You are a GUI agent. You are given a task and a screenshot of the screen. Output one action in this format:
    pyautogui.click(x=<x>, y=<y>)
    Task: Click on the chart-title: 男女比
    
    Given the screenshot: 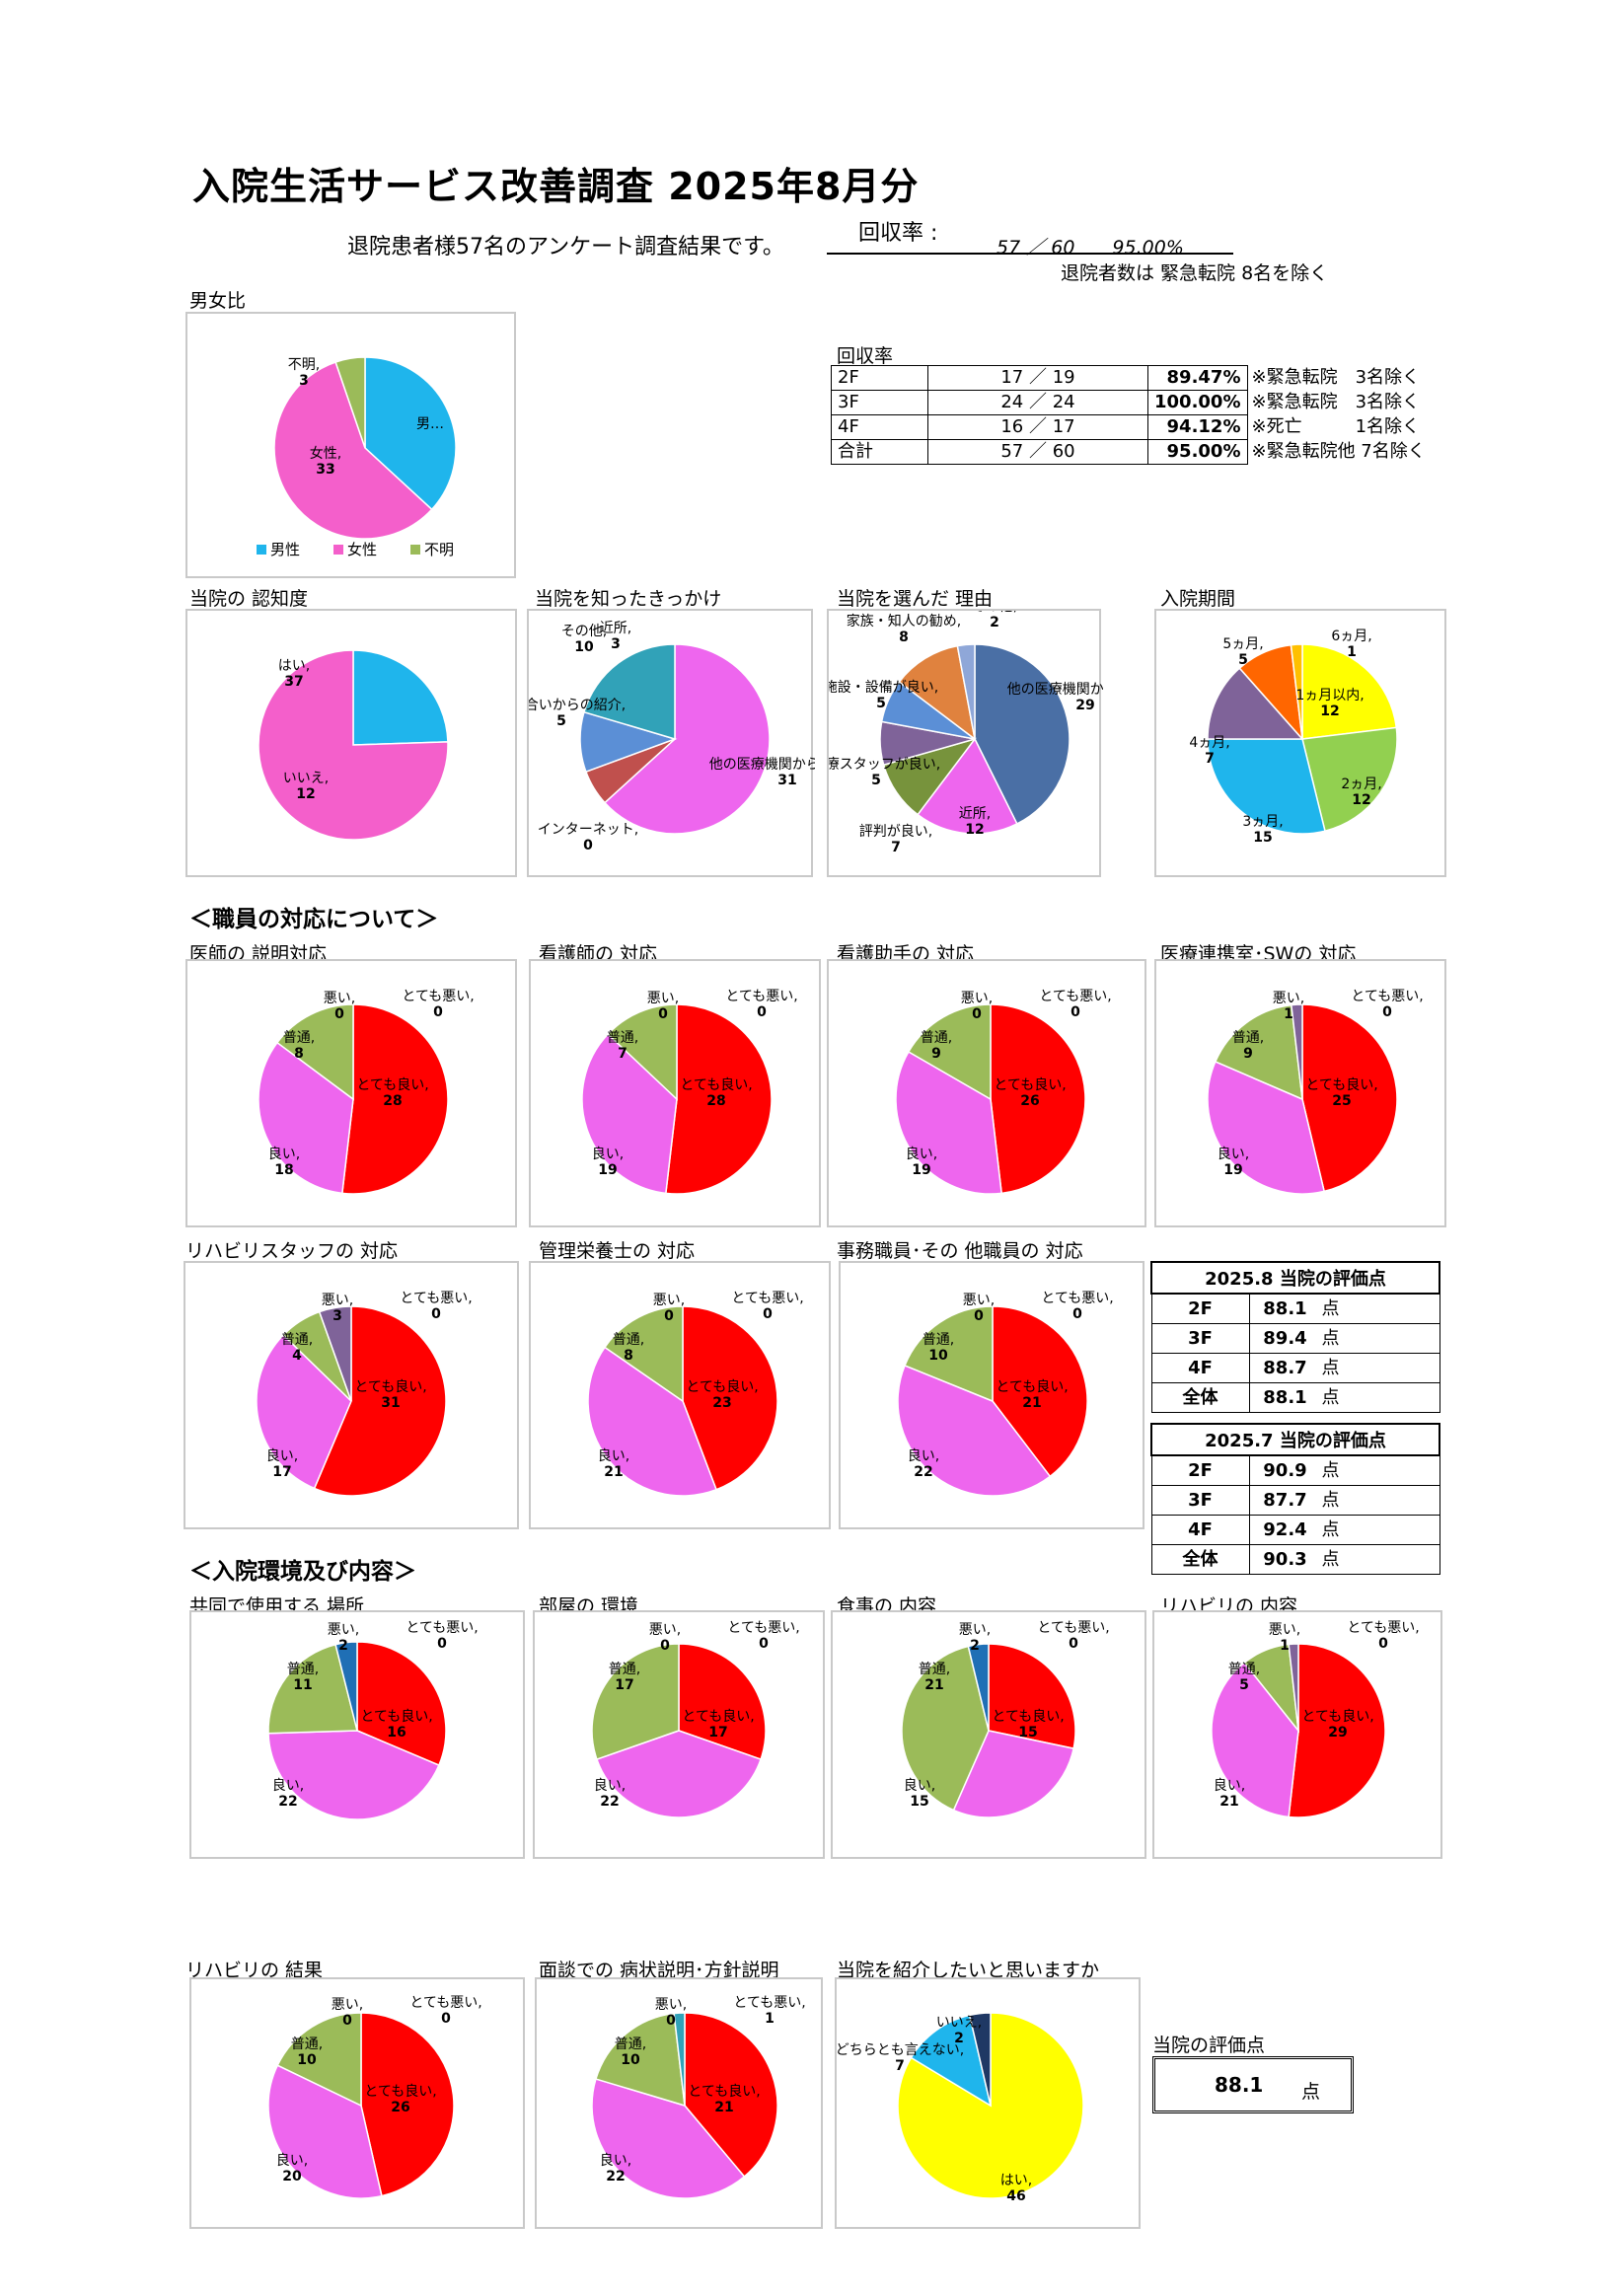 What is the action you would take?
    pyautogui.click(x=218, y=301)
    